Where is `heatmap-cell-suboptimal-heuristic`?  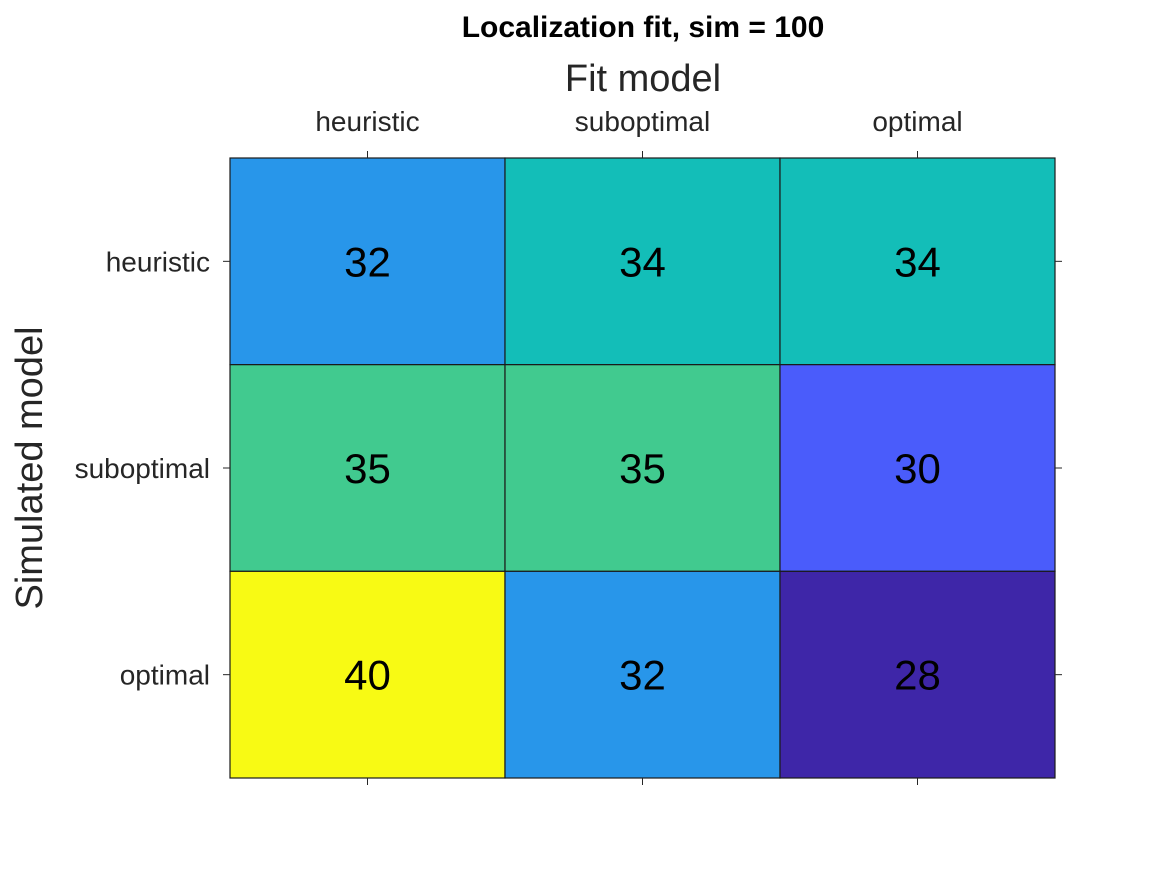
heatmap-cell-suboptimal-heuristic is located at coordinates (367, 468).